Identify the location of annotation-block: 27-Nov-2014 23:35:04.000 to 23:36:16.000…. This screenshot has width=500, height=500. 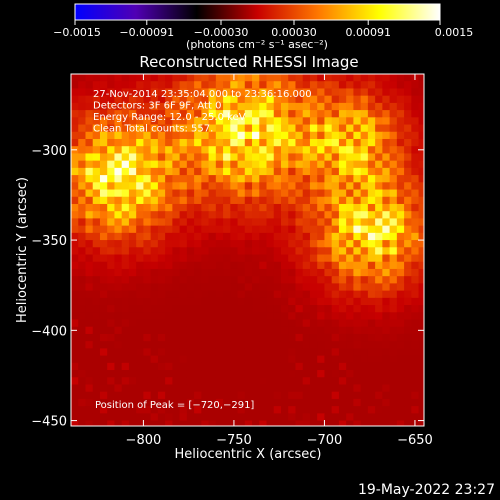
(202, 112).